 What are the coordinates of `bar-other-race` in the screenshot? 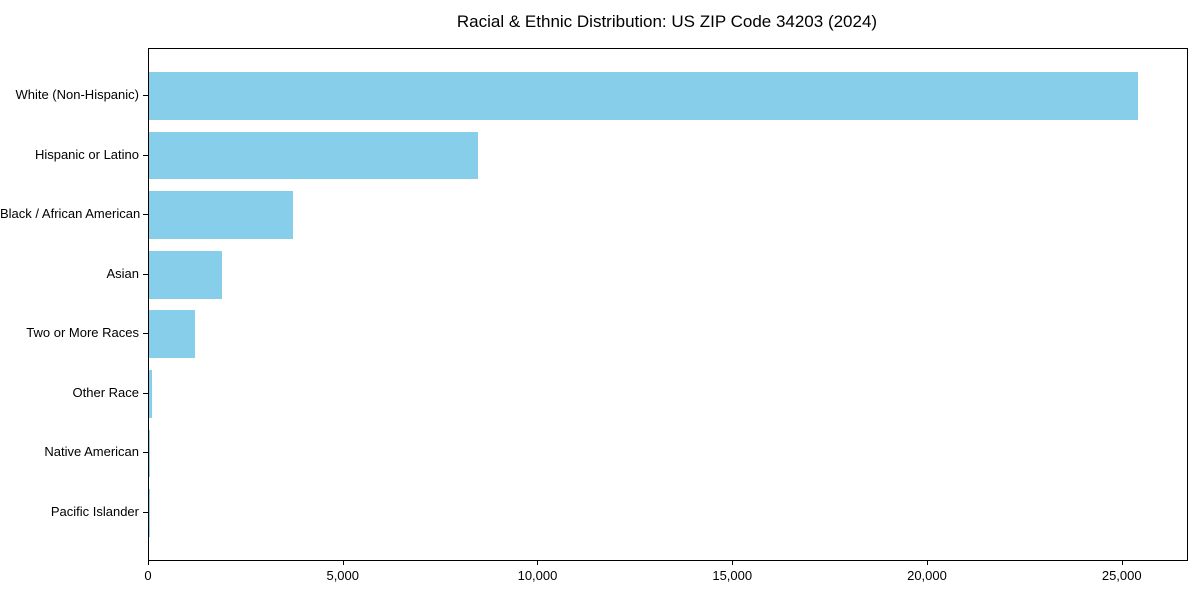 It's located at (150, 394).